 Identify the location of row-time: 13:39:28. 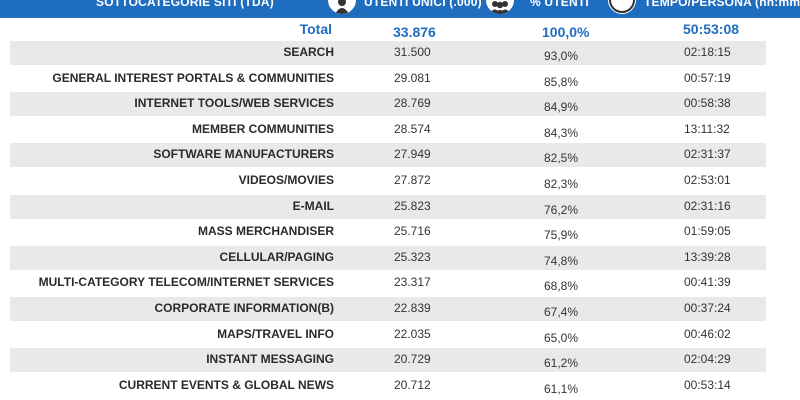
(707, 256).